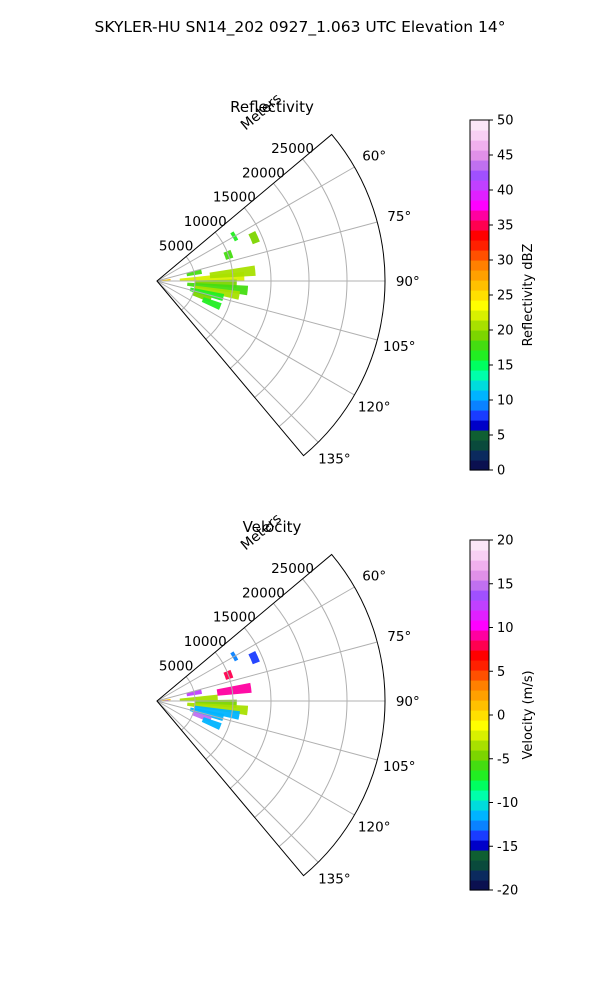  Describe the element at coordinates (205, 642) in the screenshot. I see `velocity-radial-tick-label: 10000` at that location.